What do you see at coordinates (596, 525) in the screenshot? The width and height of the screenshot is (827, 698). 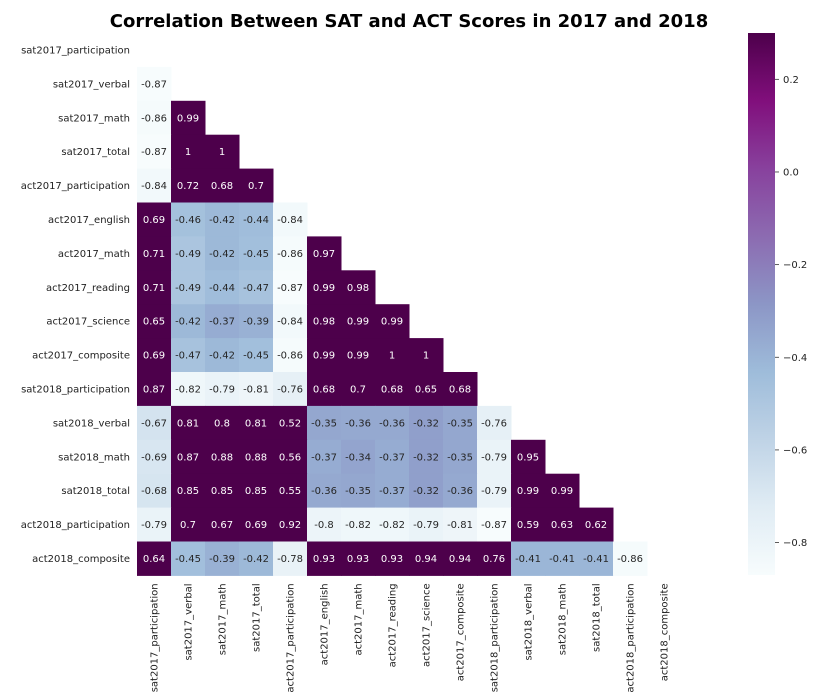 I see `cell-value-label: 0.62` at bounding box center [596, 525].